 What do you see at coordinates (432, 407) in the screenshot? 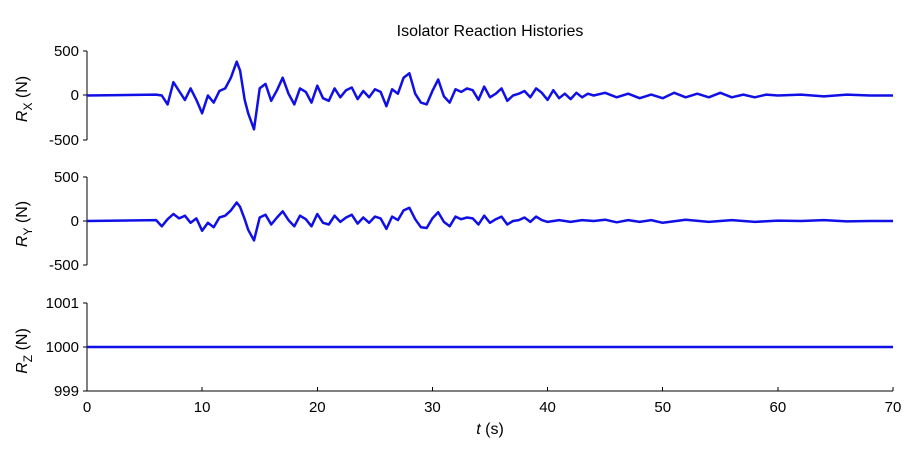
I see `x-tick-label: 30` at bounding box center [432, 407].